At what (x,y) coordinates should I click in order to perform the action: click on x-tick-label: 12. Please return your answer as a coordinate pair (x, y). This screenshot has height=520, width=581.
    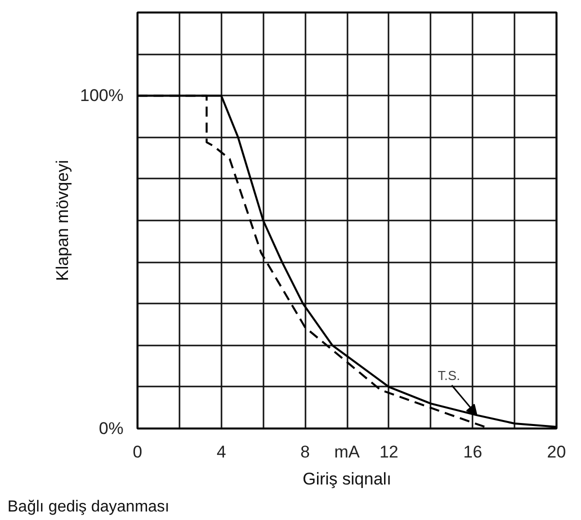
    Looking at the image, I should click on (388, 452).